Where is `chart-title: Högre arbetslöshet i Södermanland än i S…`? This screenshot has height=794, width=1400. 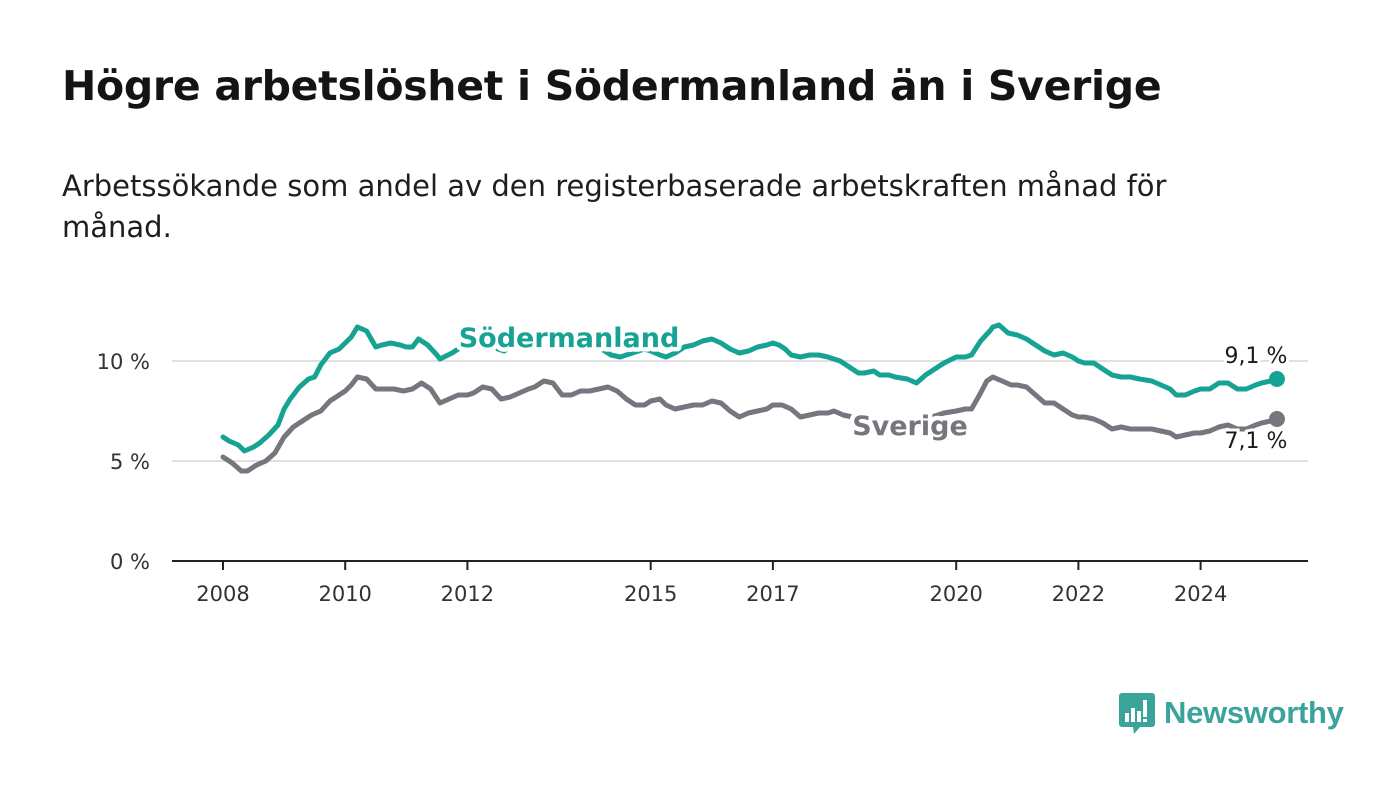 chart-title: Högre arbetslöshet i Södermanland än i S… is located at coordinates (612, 86).